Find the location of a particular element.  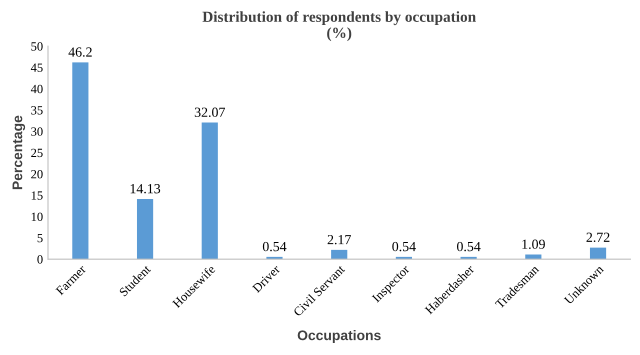

chart-title: Distribution of respondents by occupation (%) is located at coordinates (339, 26).